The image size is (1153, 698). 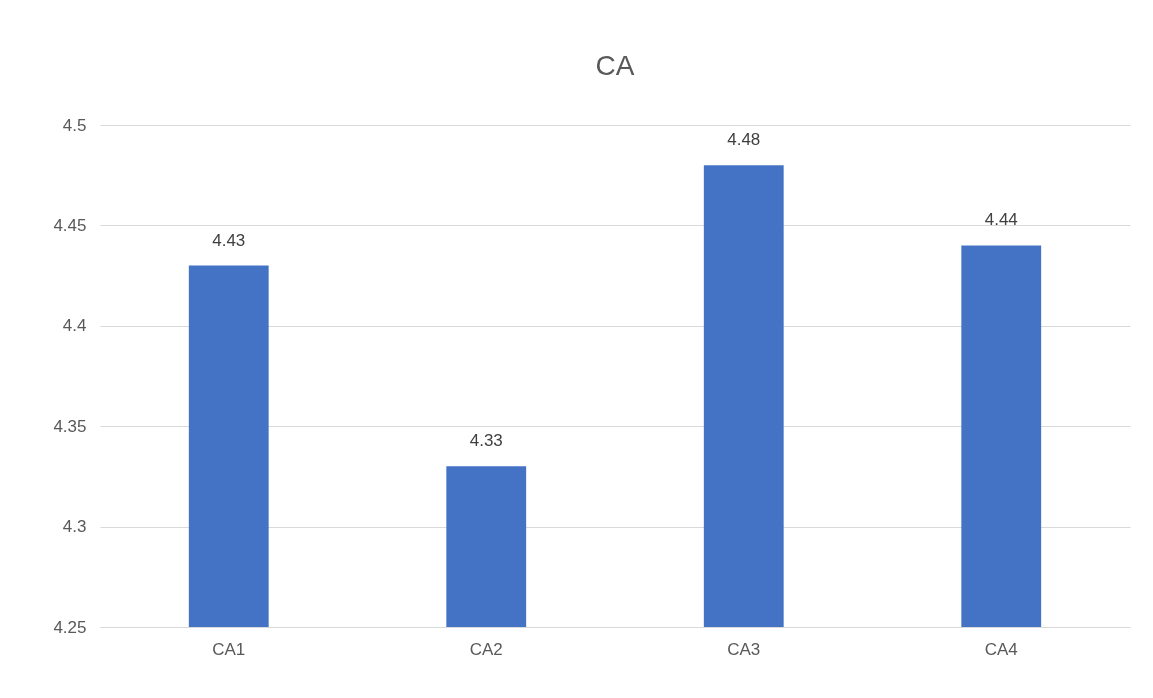 I want to click on data-label: 4.33, so click(x=486, y=441).